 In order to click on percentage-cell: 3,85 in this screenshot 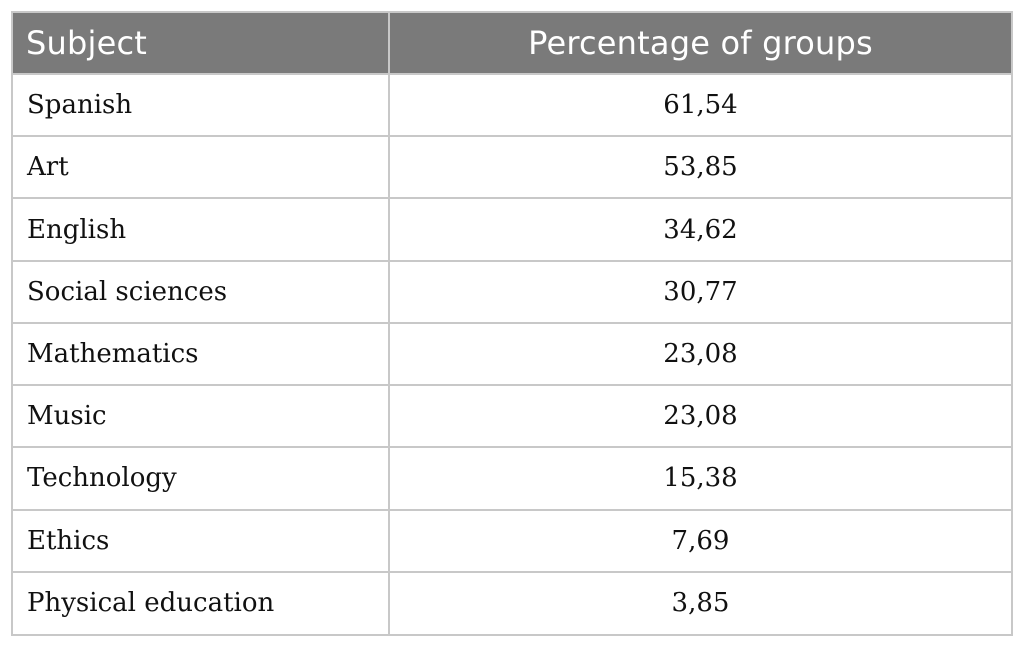, I will do `click(700, 603)`.